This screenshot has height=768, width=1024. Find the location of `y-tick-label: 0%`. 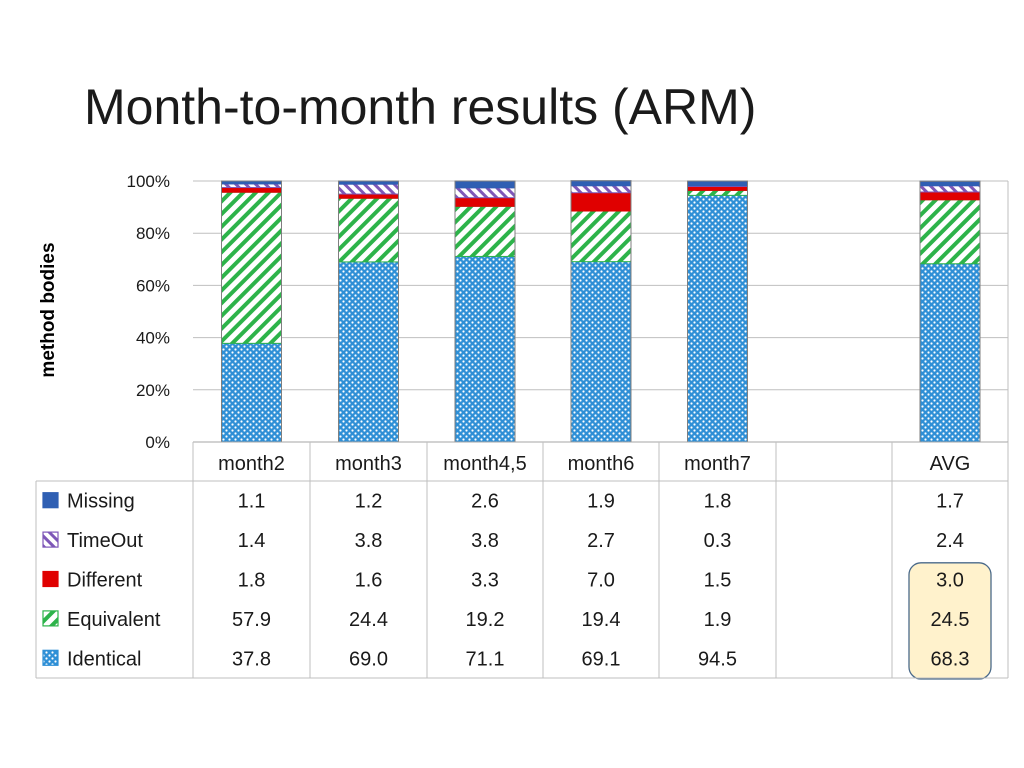

y-tick-label: 0% is located at coordinates (157, 442).